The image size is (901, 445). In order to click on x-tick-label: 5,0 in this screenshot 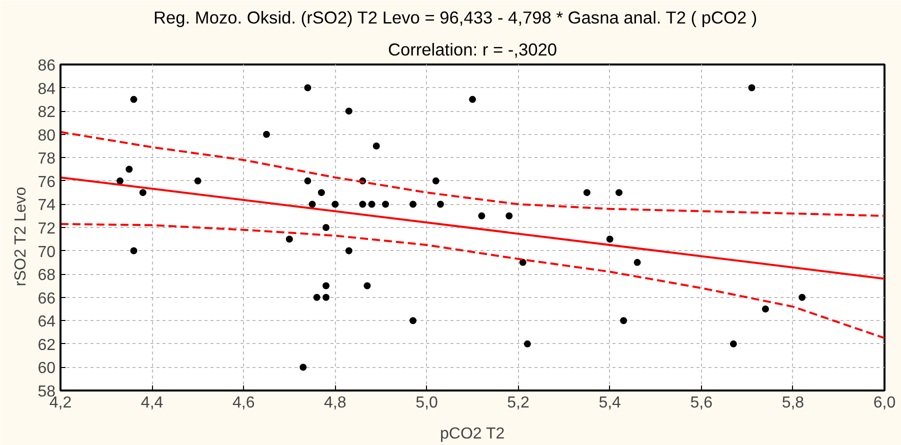, I will do `click(427, 403)`.